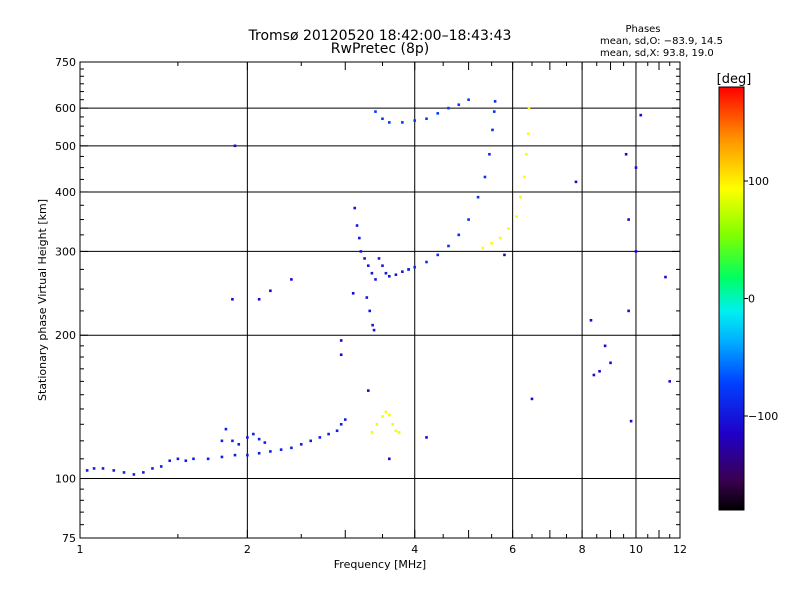 The height and width of the screenshot is (600, 800). Describe the element at coordinates (80, 549) in the screenshot. I see `x-tick-label: 1` at that location.